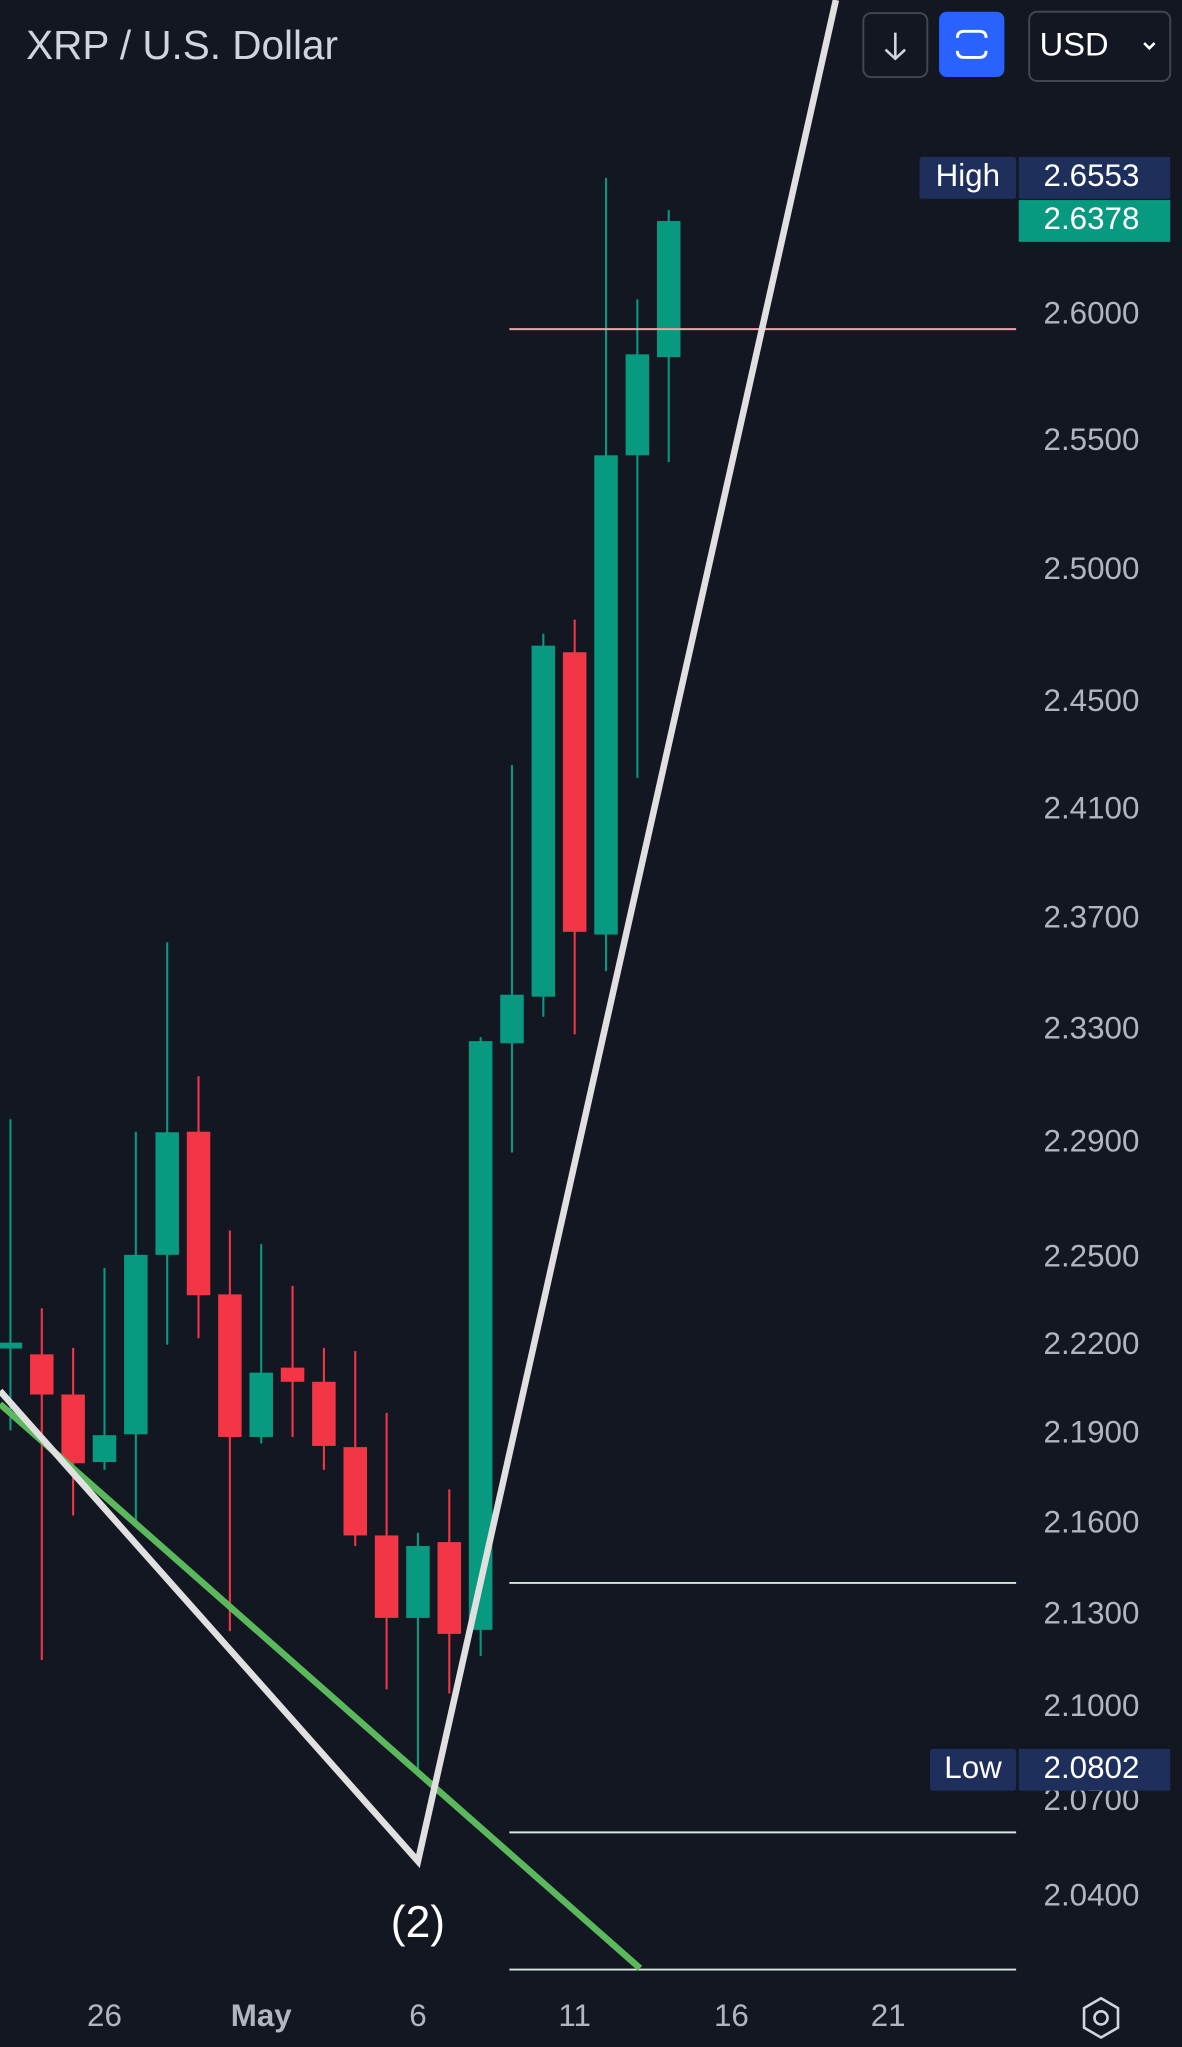 The image size is (1182, 2047). Describe the element at coordinates (1149, 46) in the screenshot. I see `dropdown-arrow` at that location.